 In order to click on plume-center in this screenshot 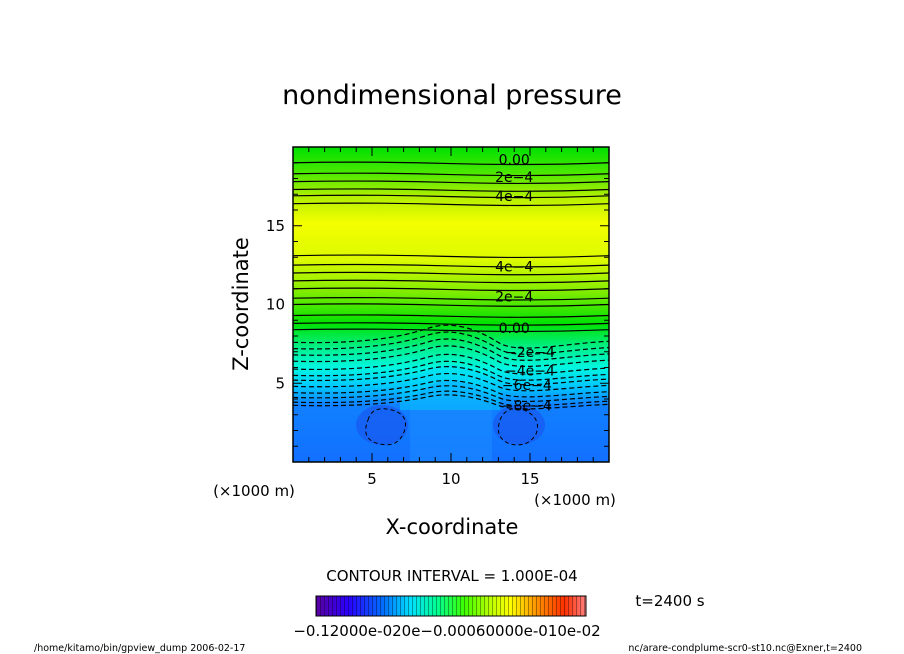, I will do `click(451, 421)`.